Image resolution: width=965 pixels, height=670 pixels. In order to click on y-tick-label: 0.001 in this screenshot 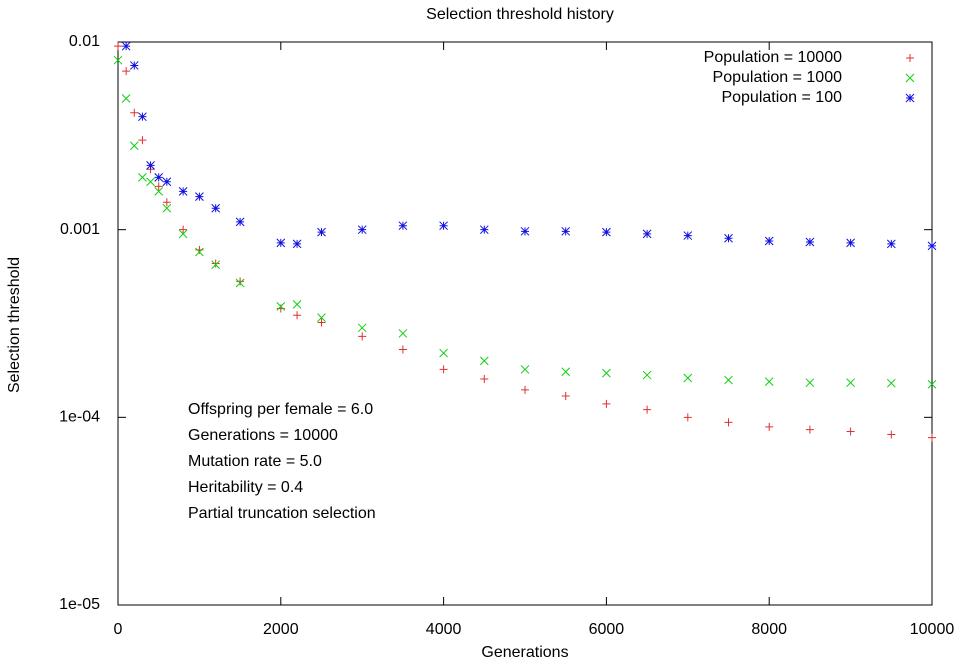, I will do `click(80, 229)`.